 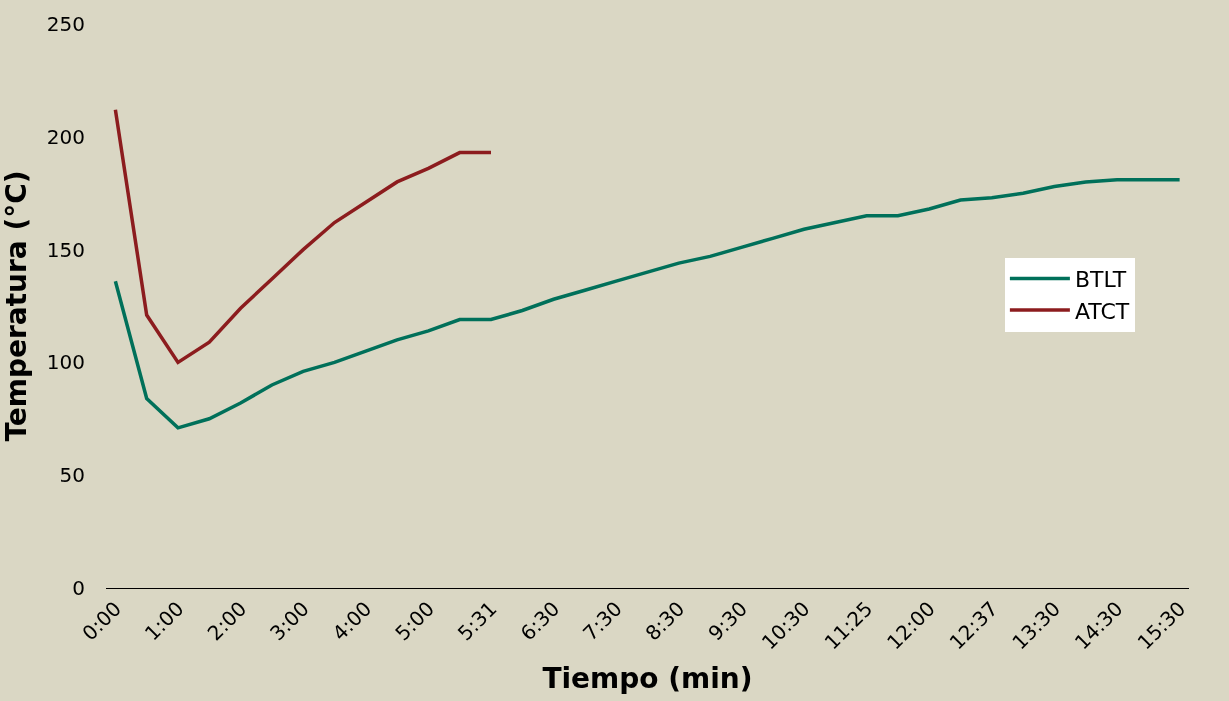 What do you see at coordinates (16, 306) in the screenshot?
I see `y-axis-title: Temperatura (°C)` at bounding box center [16, 306].